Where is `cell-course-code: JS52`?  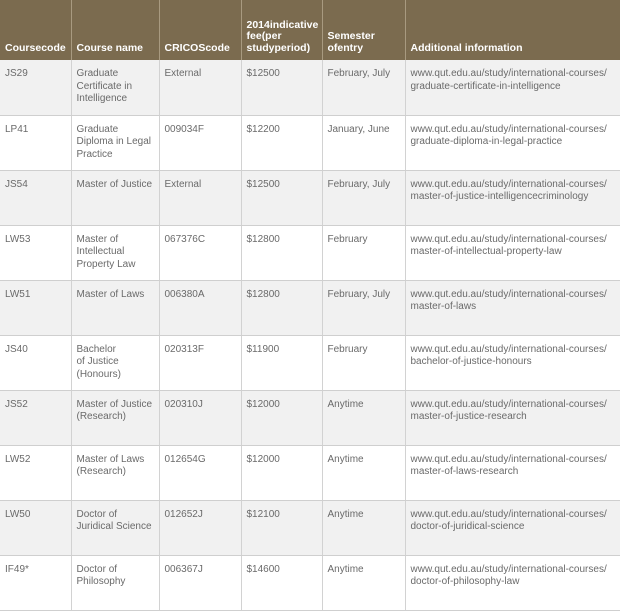
cell-course-code: JS52 is located at coordinates (36, 418).